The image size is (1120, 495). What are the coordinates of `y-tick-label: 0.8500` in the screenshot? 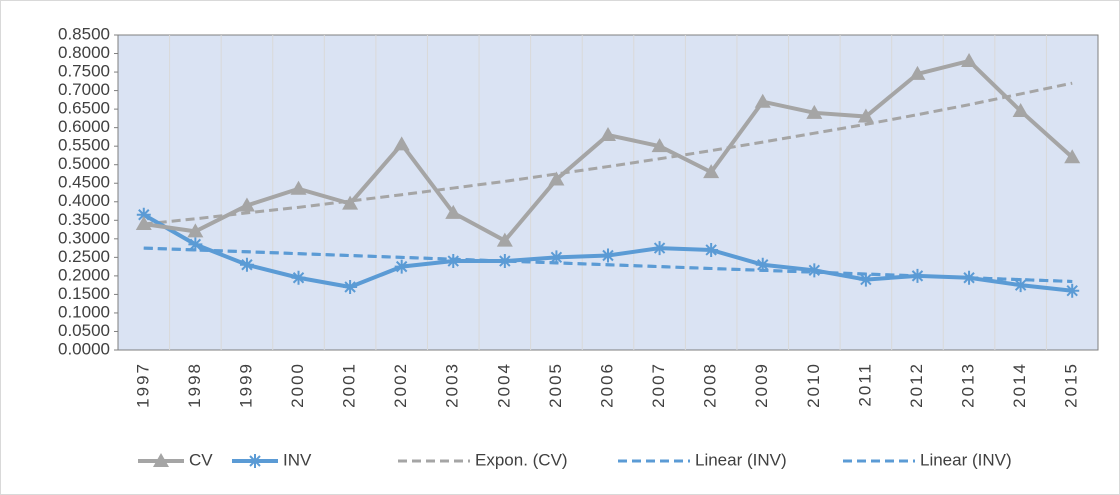 It's located at (84, 33).